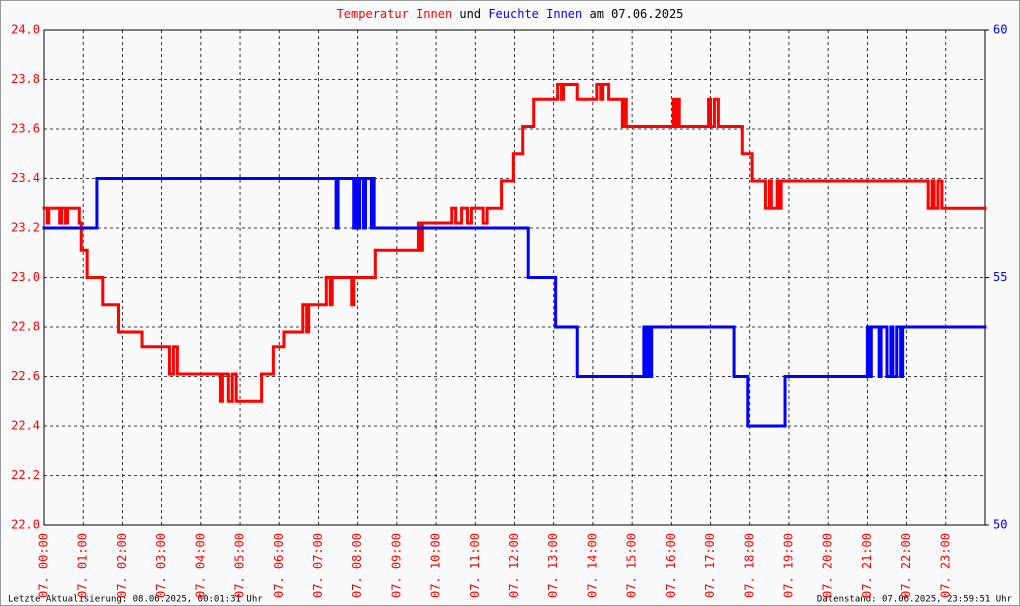  I want to click on x-tick-label: 07. 05:00, so click(240, 565).